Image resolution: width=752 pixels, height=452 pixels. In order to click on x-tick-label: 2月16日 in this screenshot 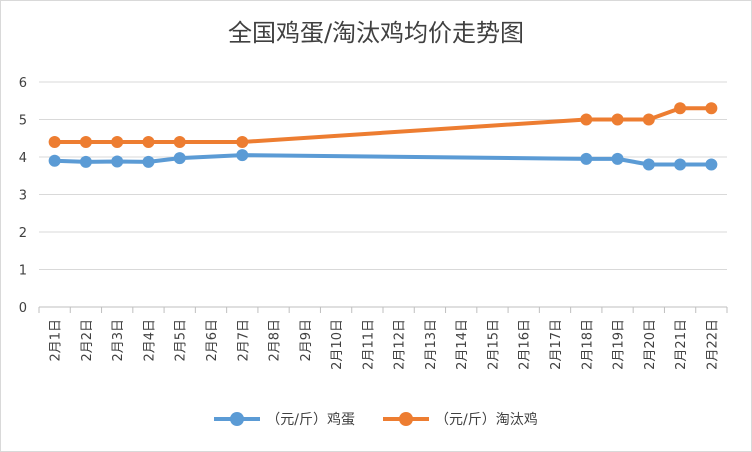, I will do `click(525, 344)`.